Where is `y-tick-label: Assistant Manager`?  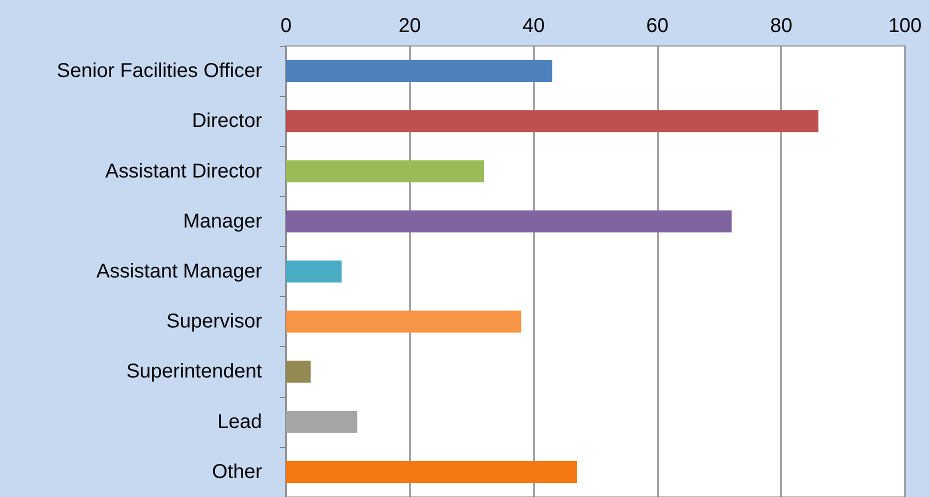
y-tick-label: Assistant Manager is located at coordinates (179, 271).